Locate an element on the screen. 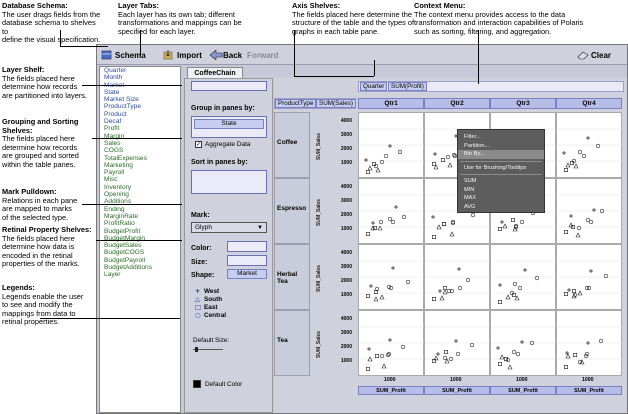 Image resolution: width=628 pixels, height=414 pixels. size-shelf is located at coordinates (247, 260).